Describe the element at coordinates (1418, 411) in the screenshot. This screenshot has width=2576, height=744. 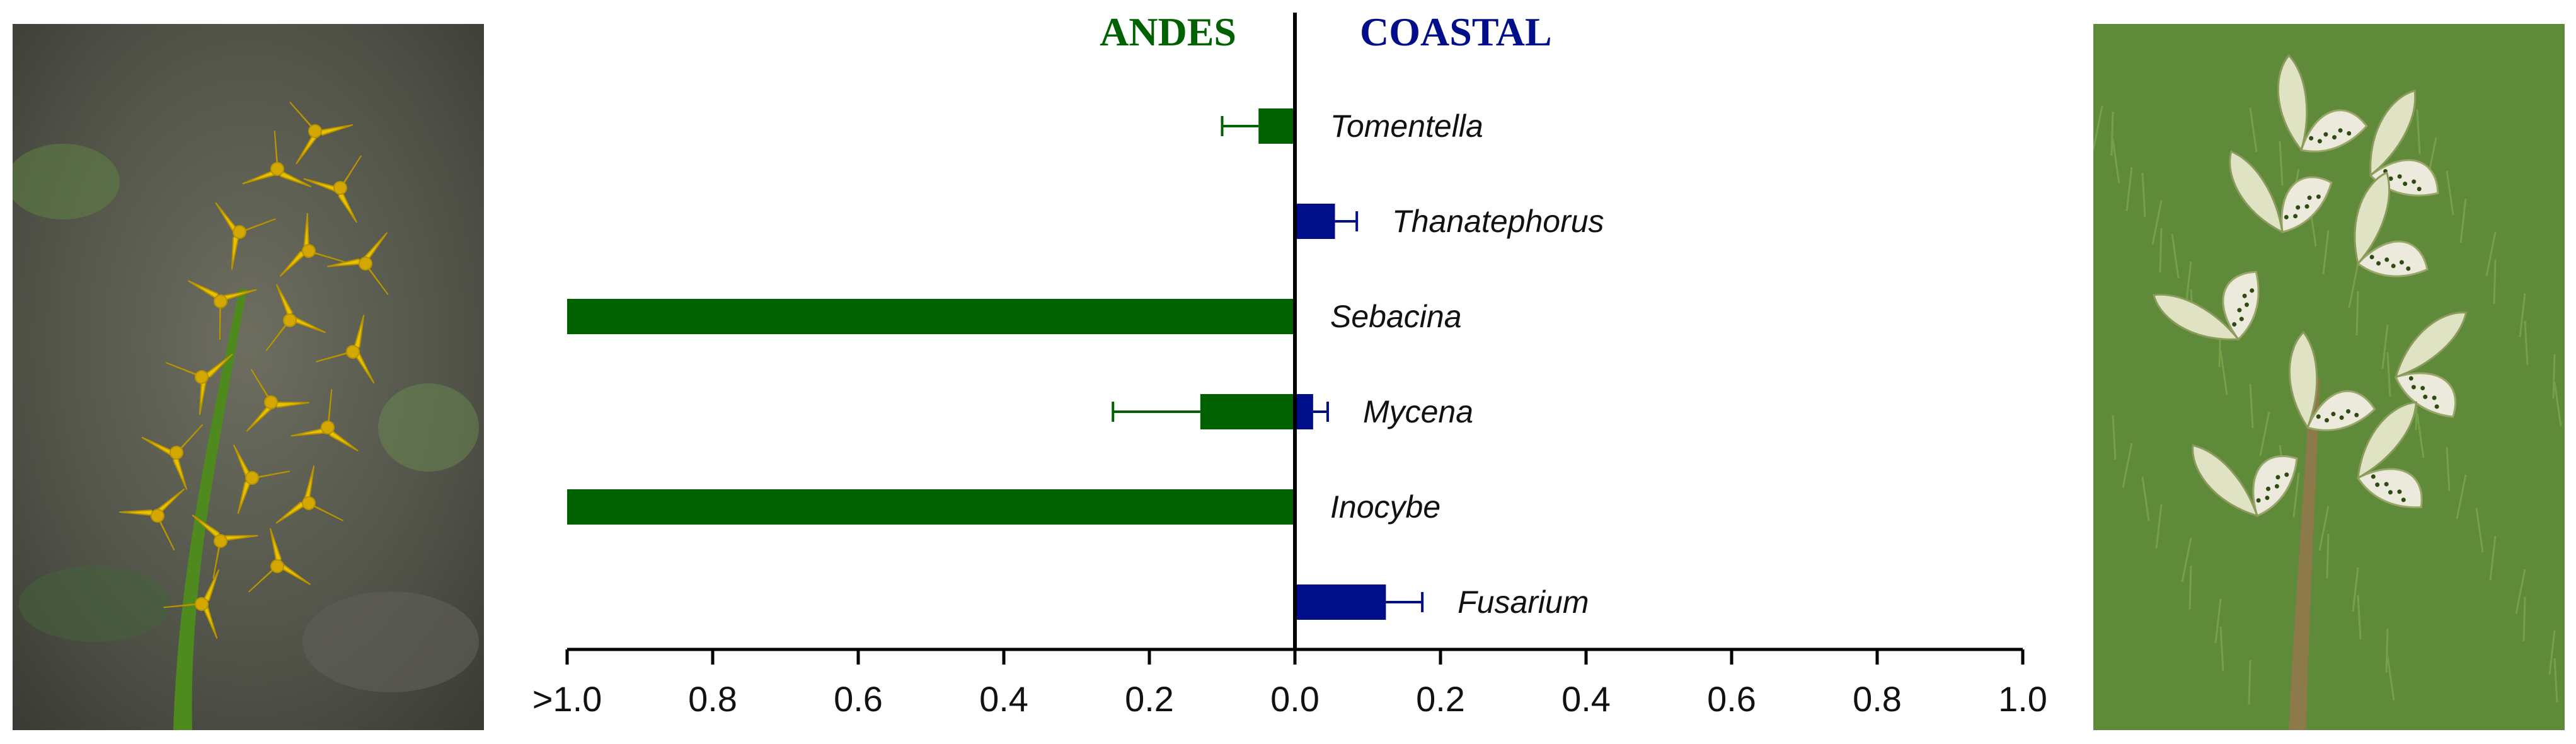
I see `category-label: Mycena` at that location.